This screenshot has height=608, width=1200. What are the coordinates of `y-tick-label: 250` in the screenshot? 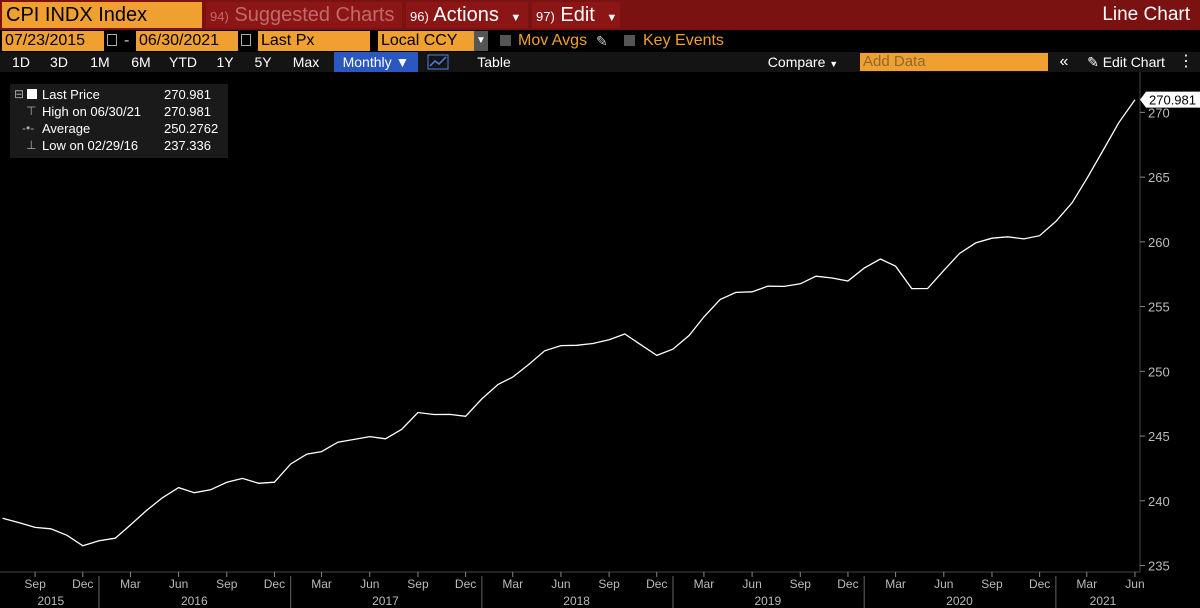 It's located at (1159, 371).